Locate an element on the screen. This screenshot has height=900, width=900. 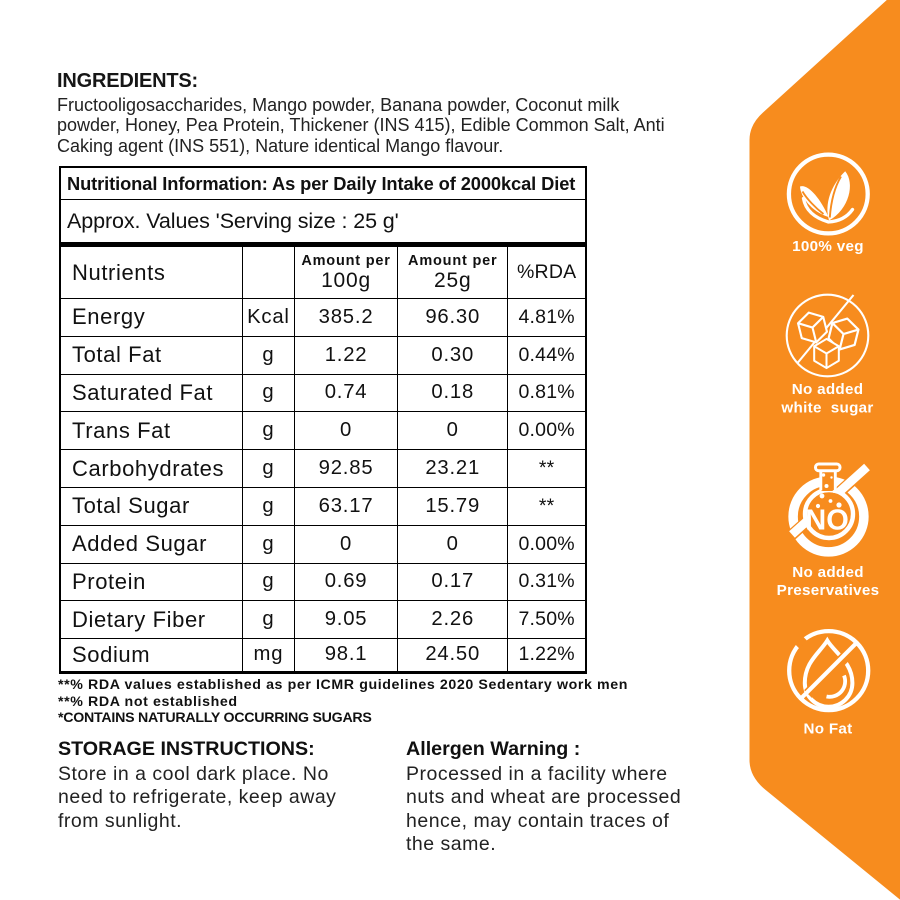
svg-text: NO is located at coordinates (827, 521).